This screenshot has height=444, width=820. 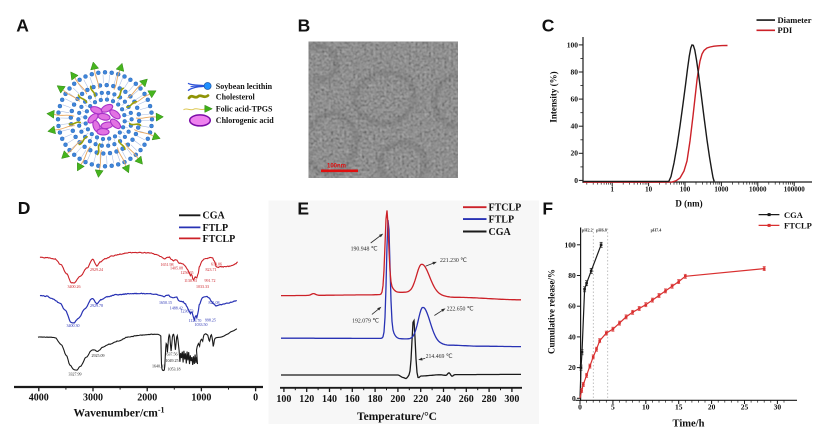 I want to click on svg-text: F, so click(x=547, y=208).